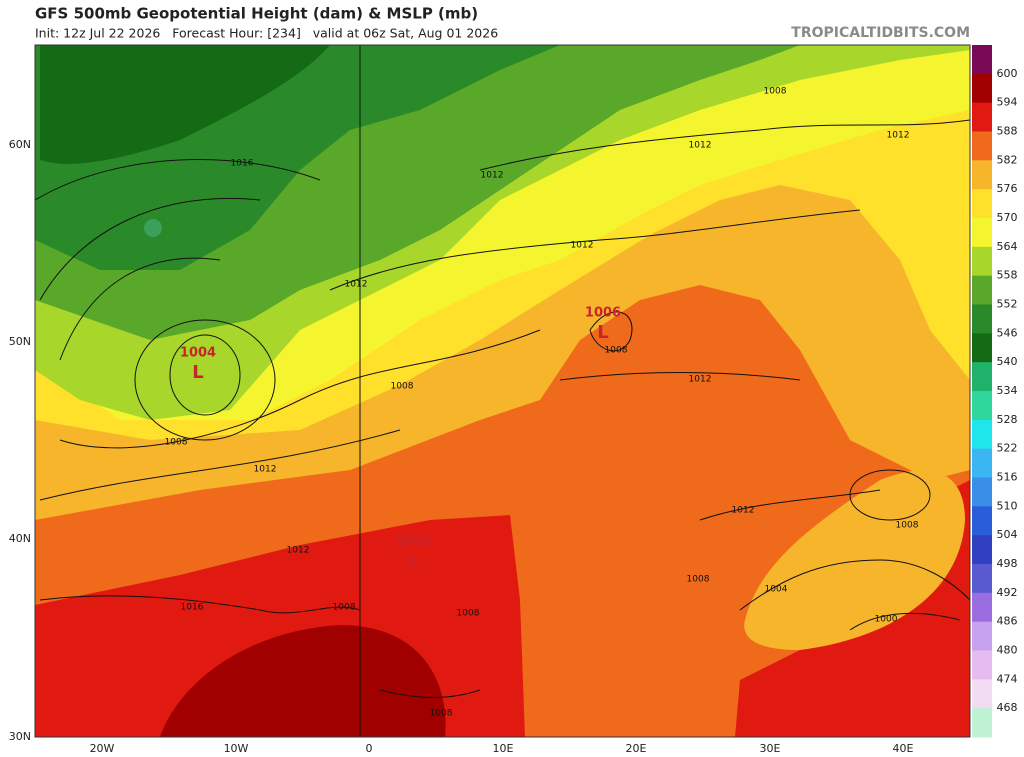 The image size is (1024, 757). Describe the element at coordinates (1007, 534) in the screenshot. I see `colorbar-label: 504` at that location.